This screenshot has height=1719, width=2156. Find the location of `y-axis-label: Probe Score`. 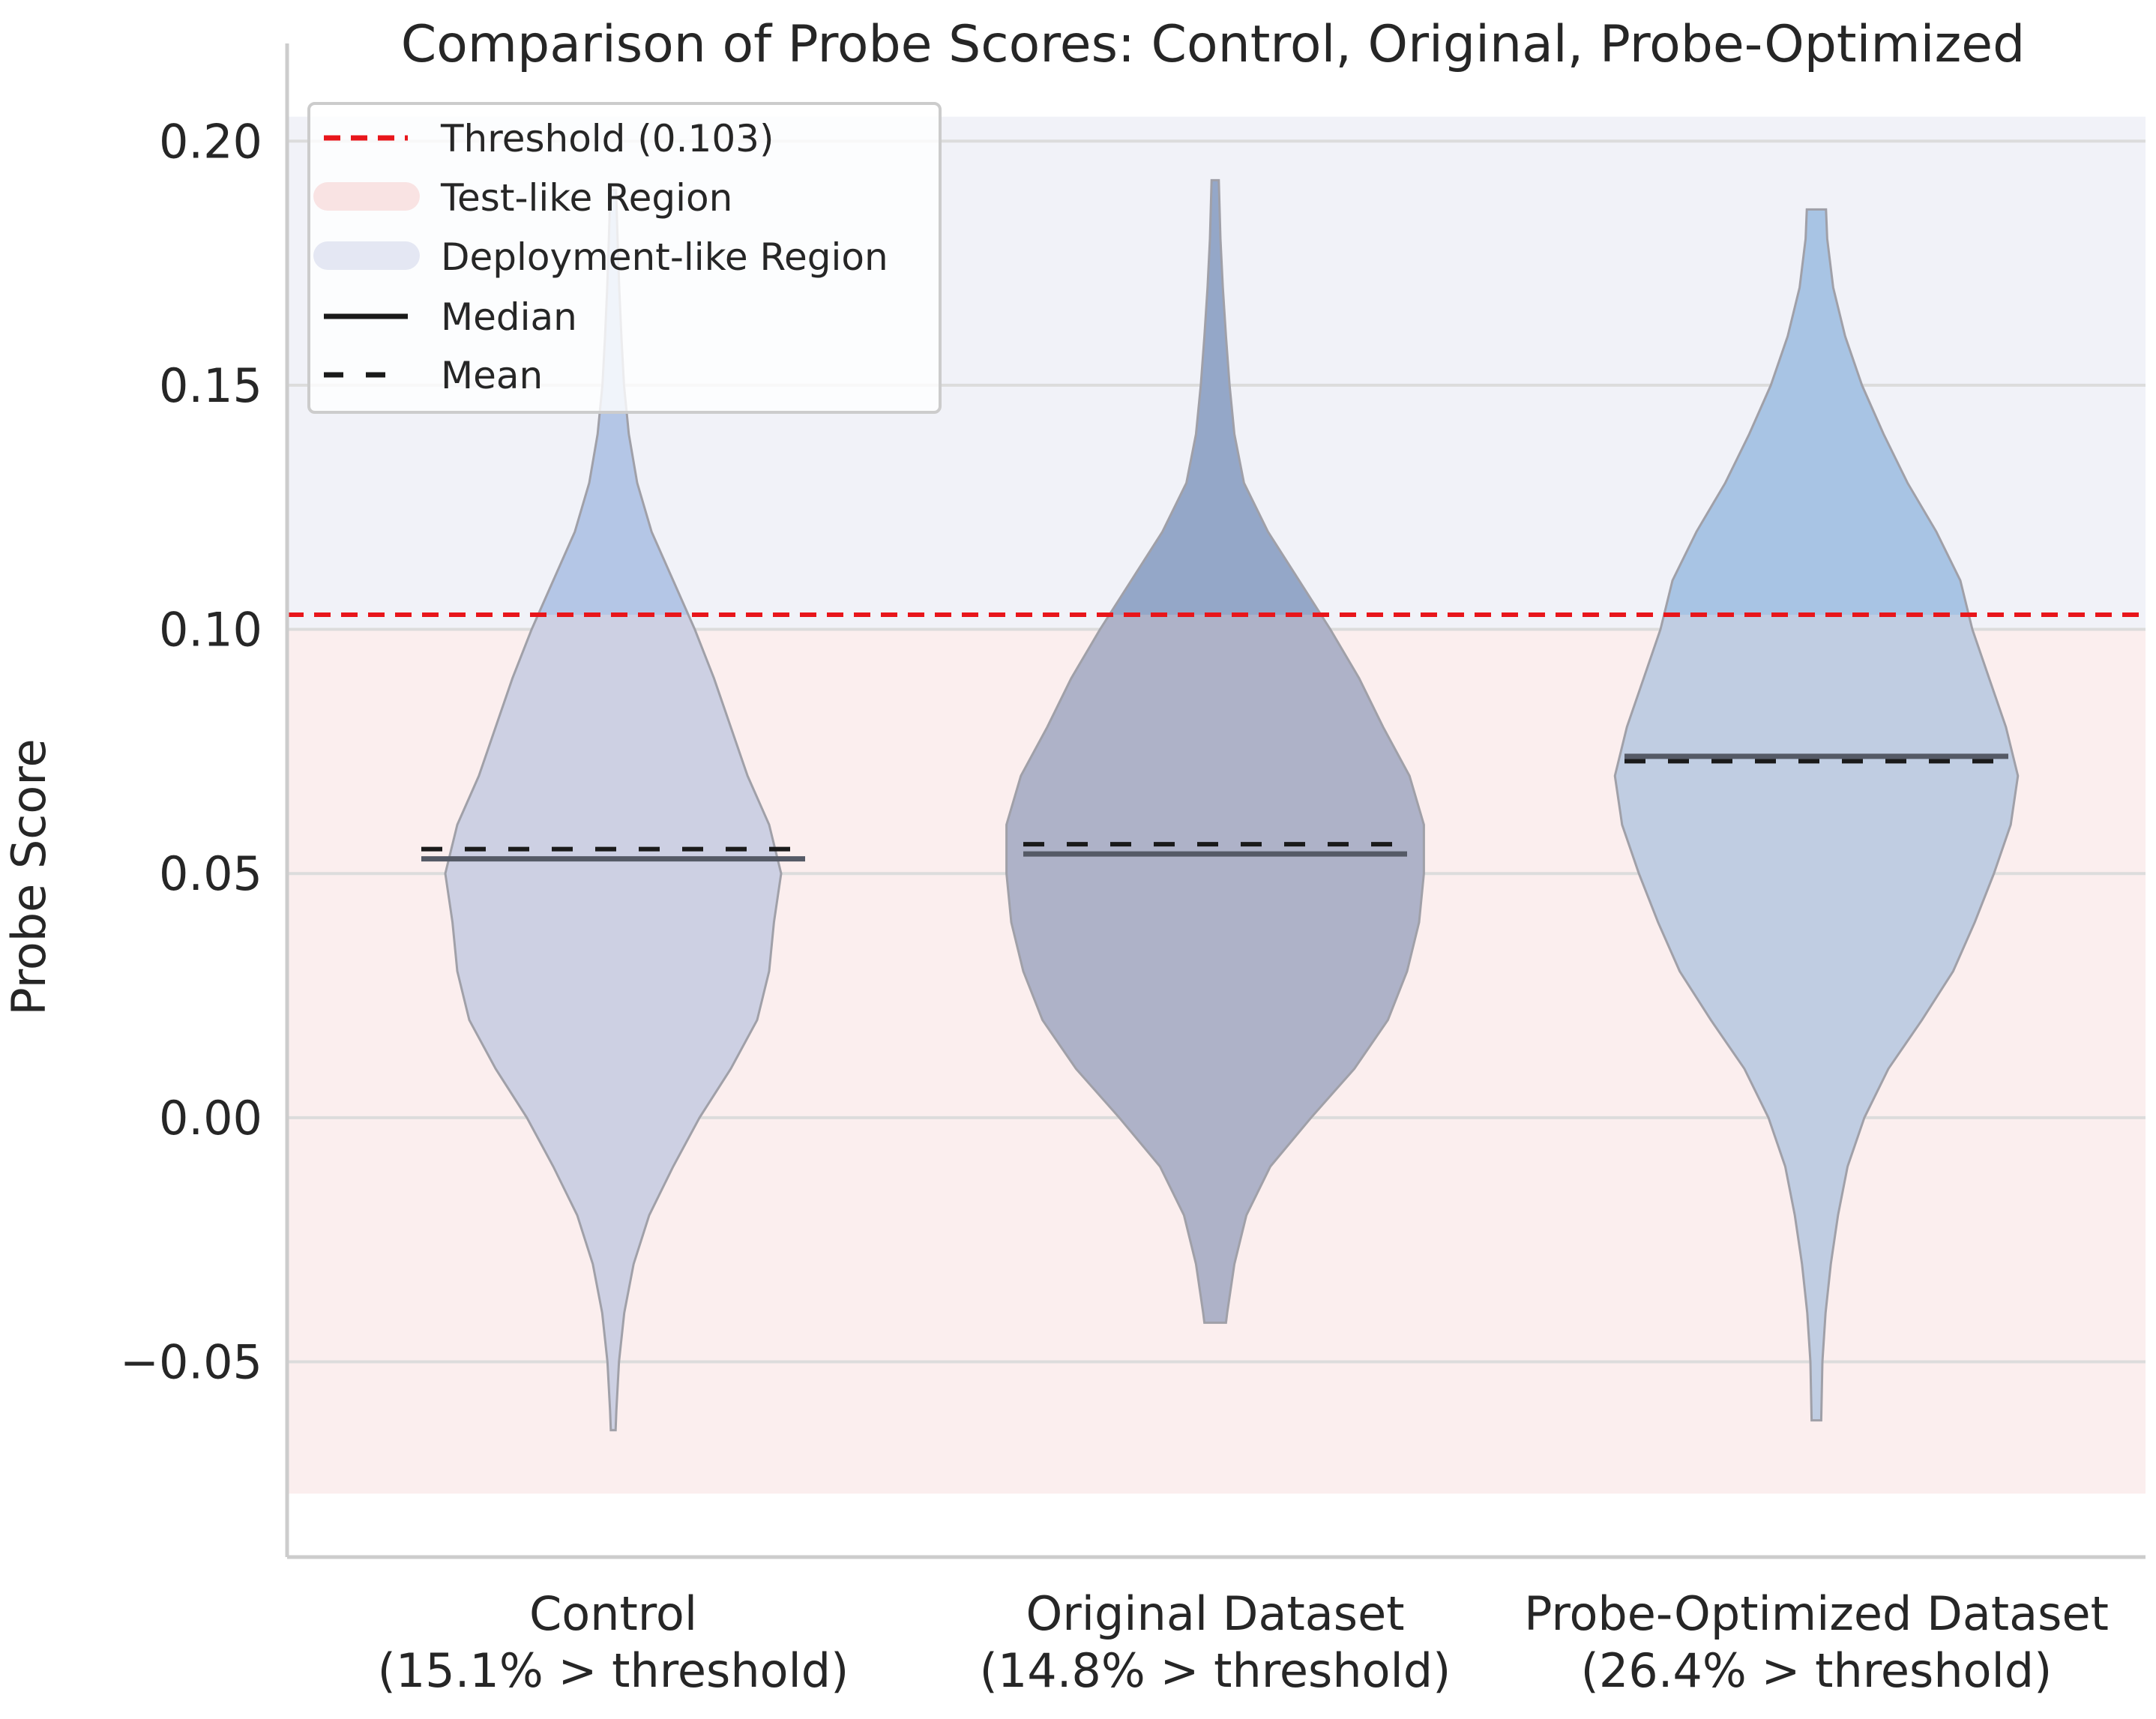

y-axis-label: Probe Score is located at coordinates (28, 876).